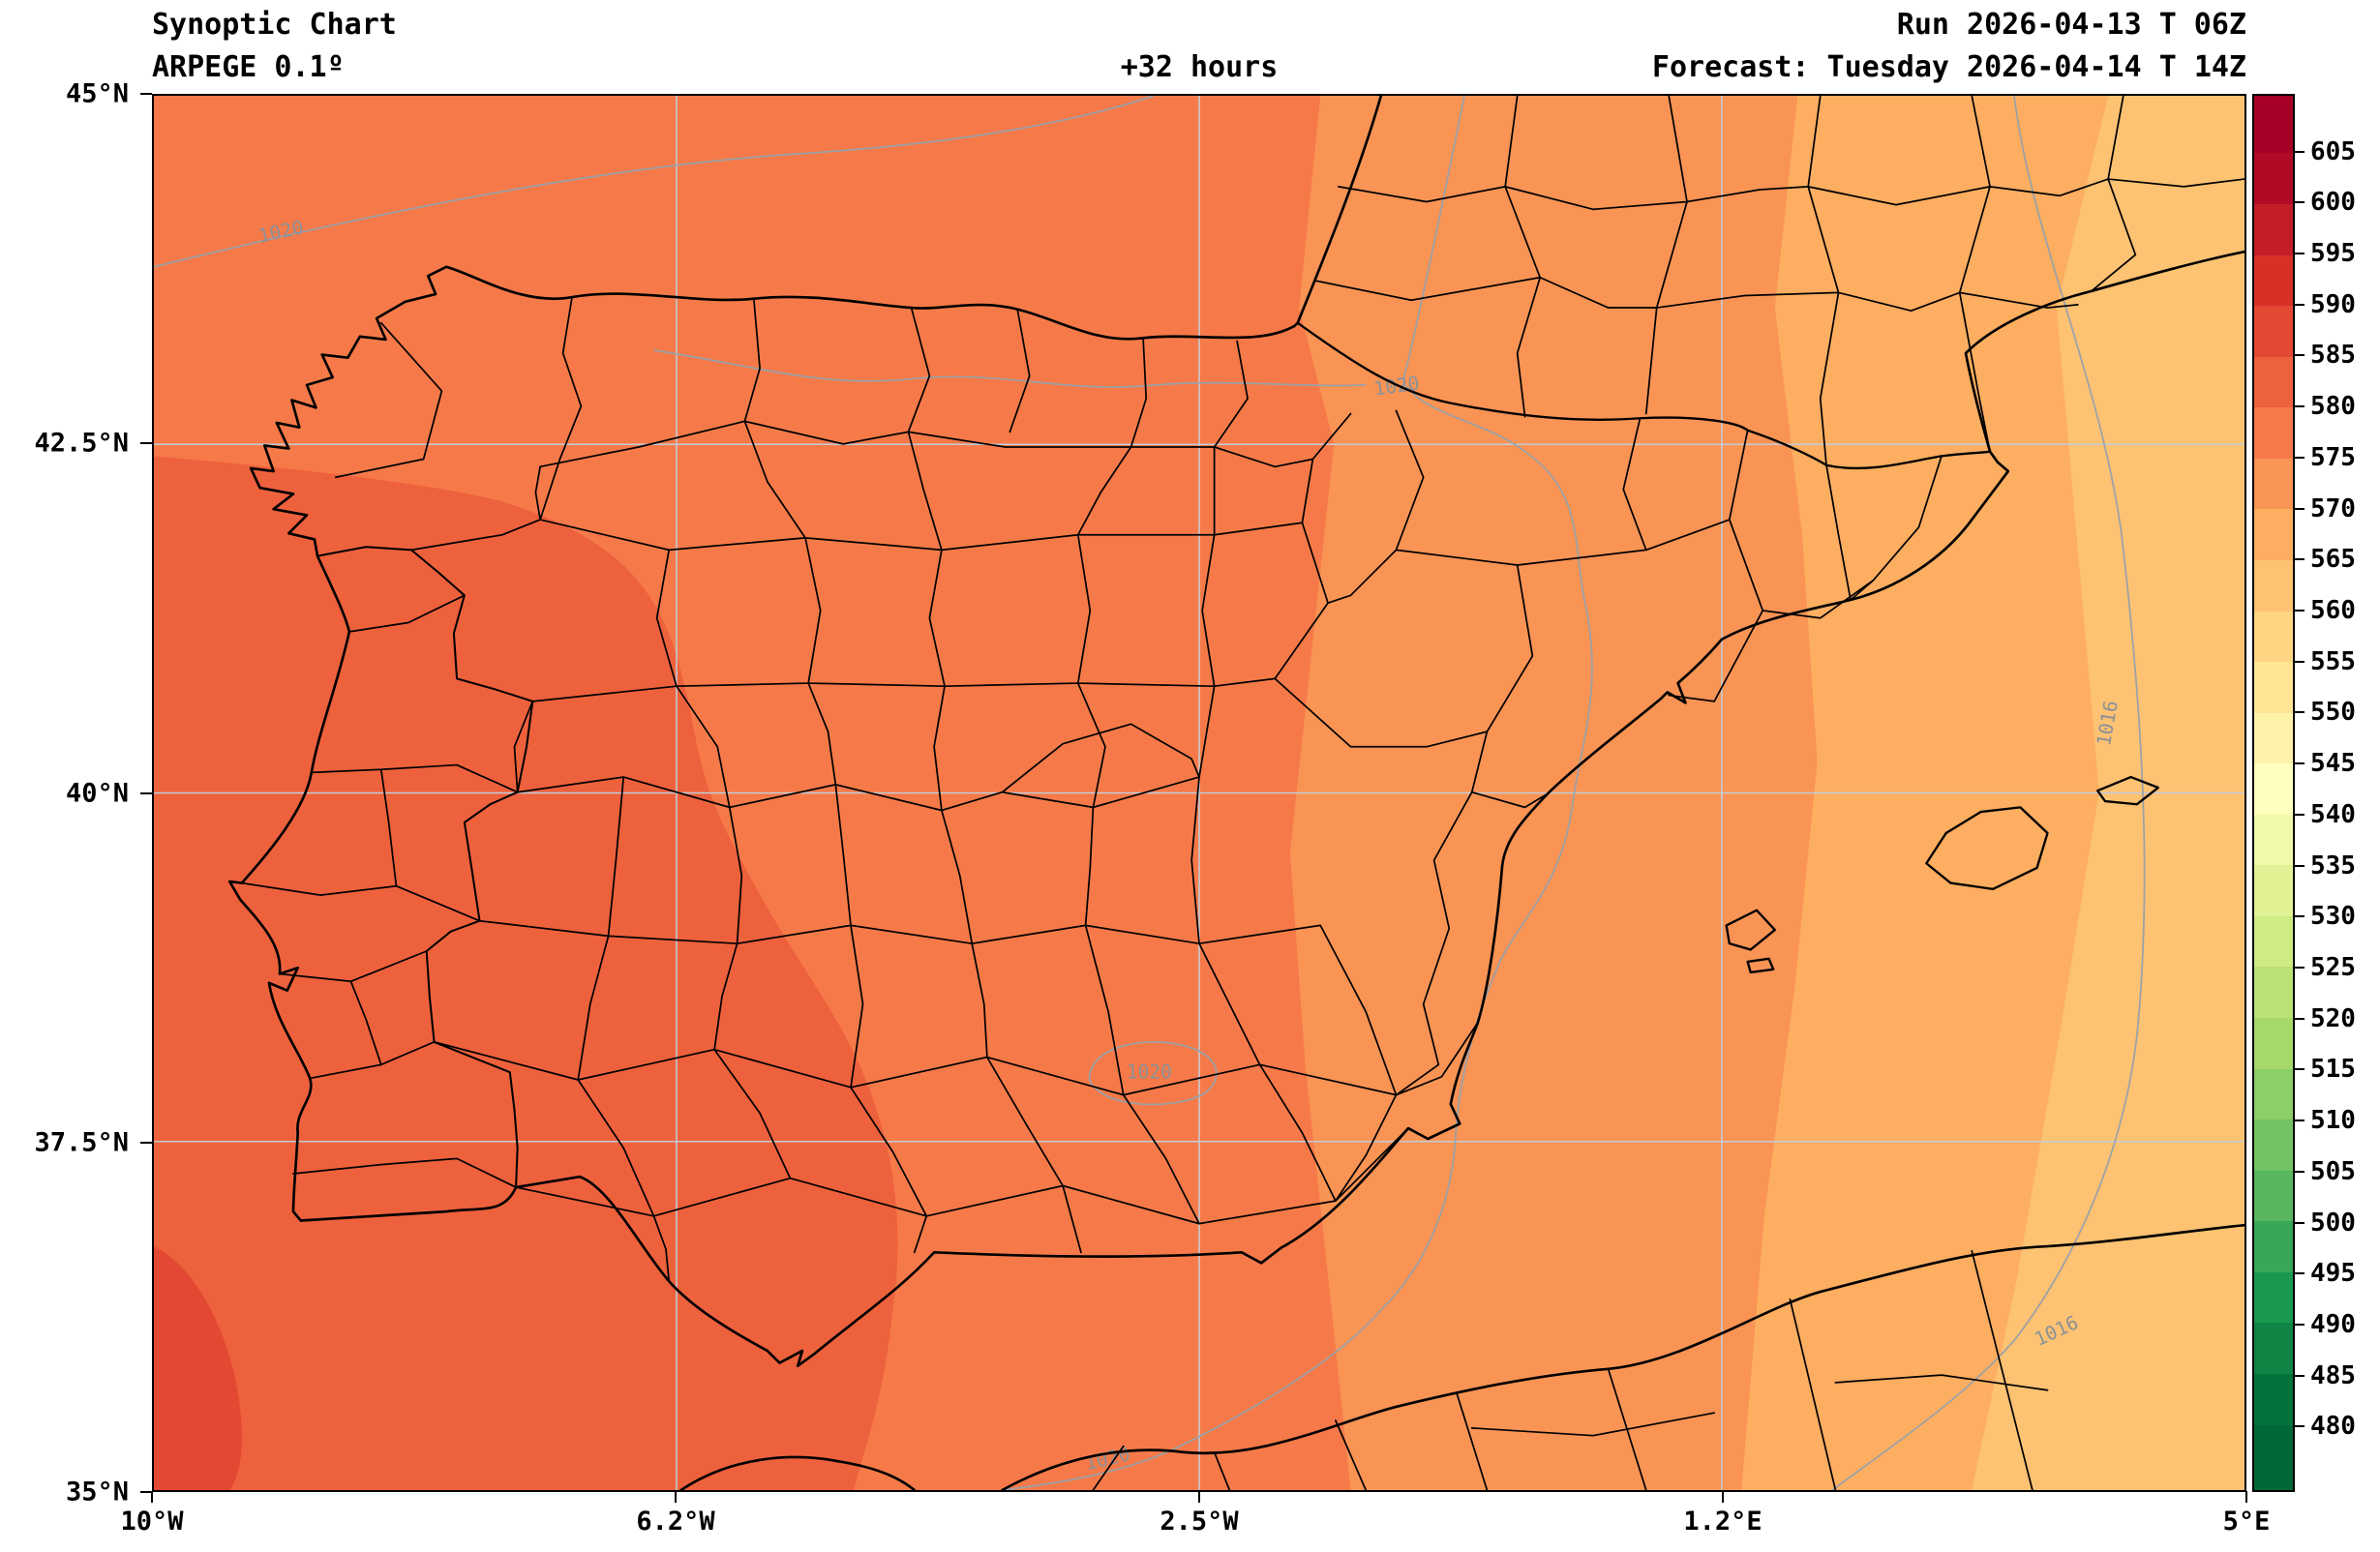  What do you see at coordinates (2333, 1070) in the screenshot?
I see `colorbar-tick-label: 515` at bounding box center [2333, 1070].